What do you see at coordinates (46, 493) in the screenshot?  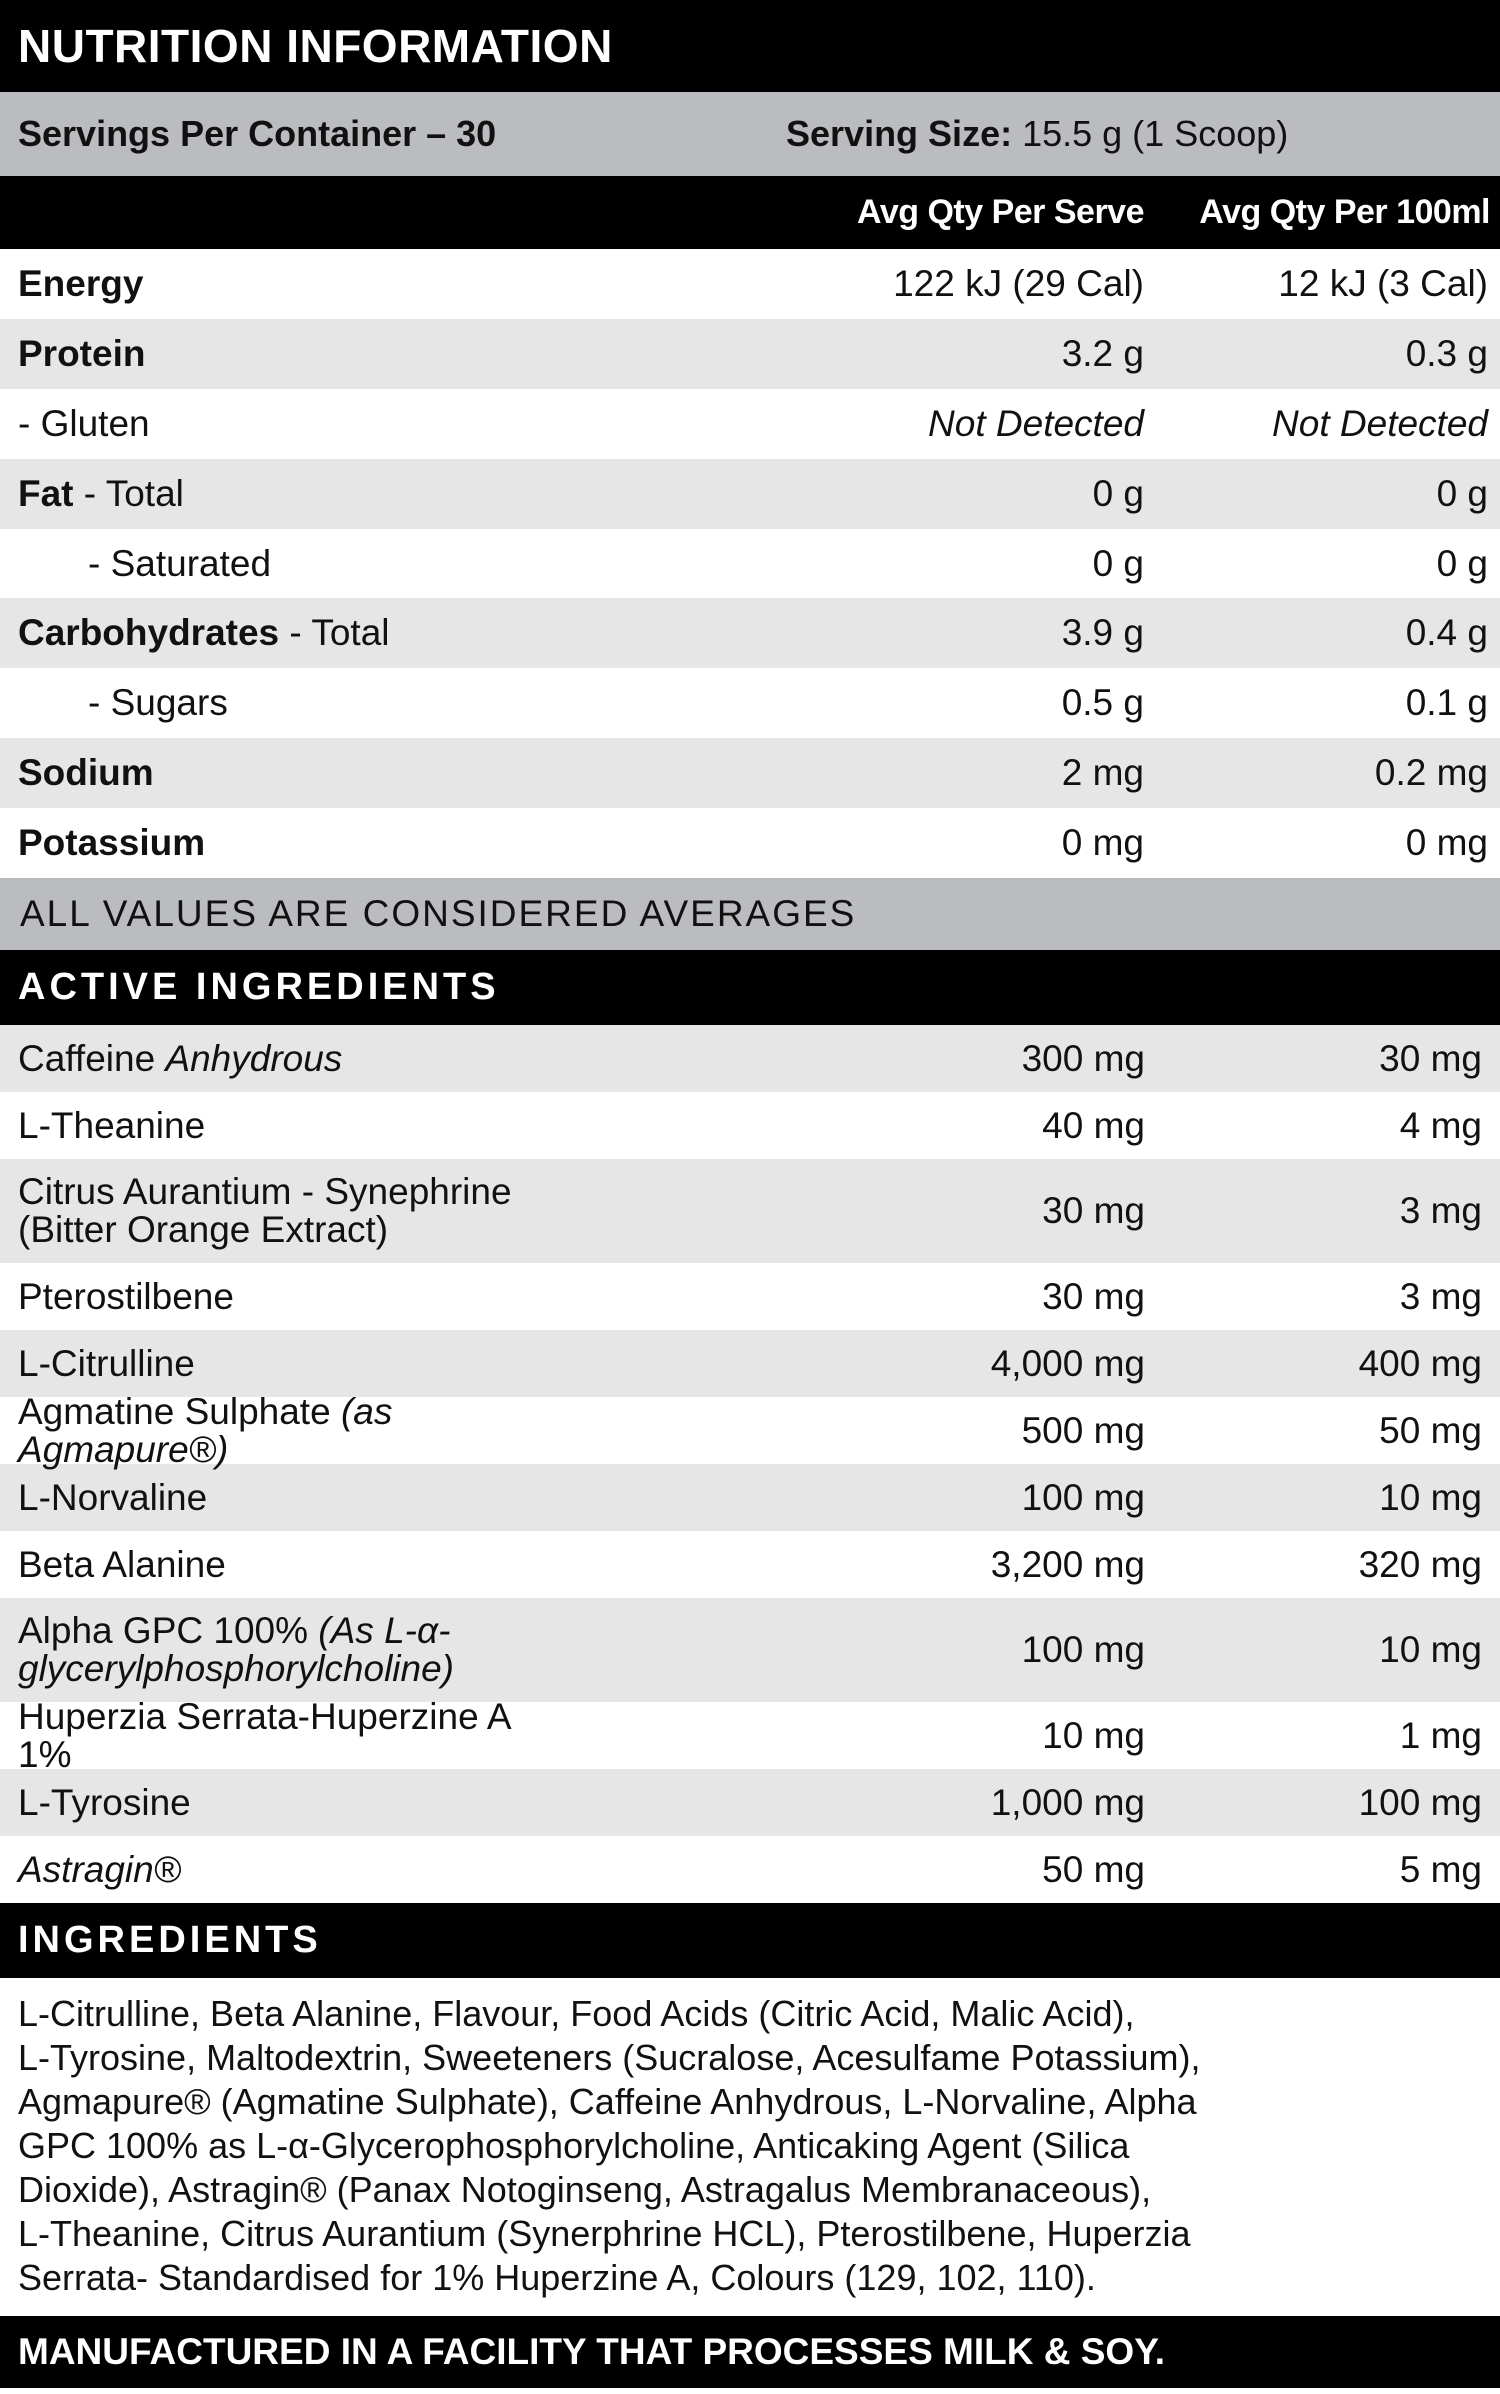 I see `nutrient-name-bold: Fat` at bounding box center [46, 493].